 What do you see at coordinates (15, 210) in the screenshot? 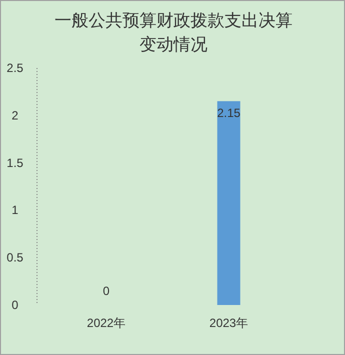
I see `y-tick-label: 1` at bounding box center [15, 210].